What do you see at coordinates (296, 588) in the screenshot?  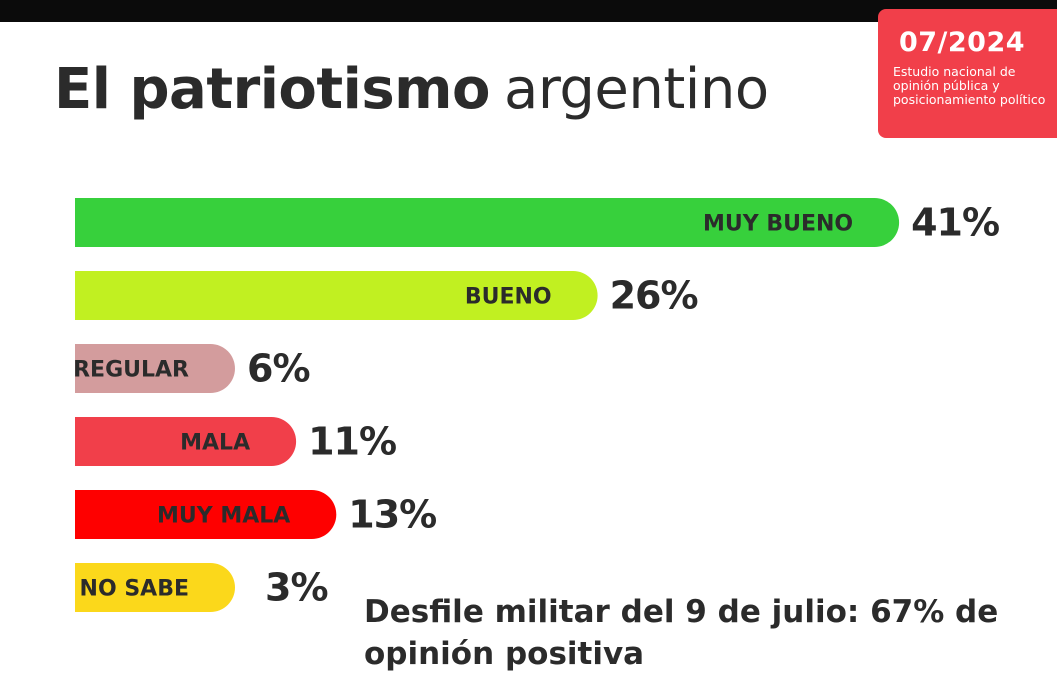 I see `bar-value-label: 3%` at bounding box center [296, 588].